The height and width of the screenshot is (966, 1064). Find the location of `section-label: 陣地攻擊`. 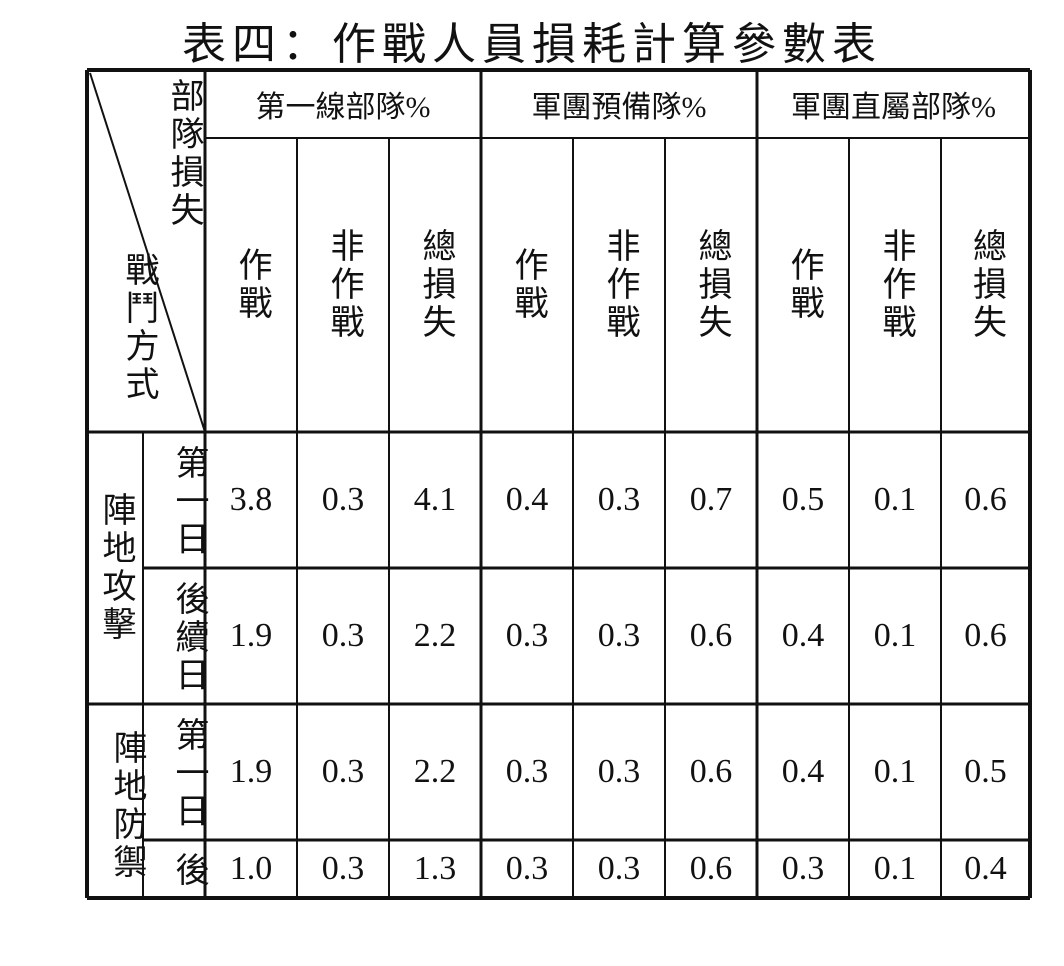

section-label: 陣地攻擊 is located at coordinates (115, 568).